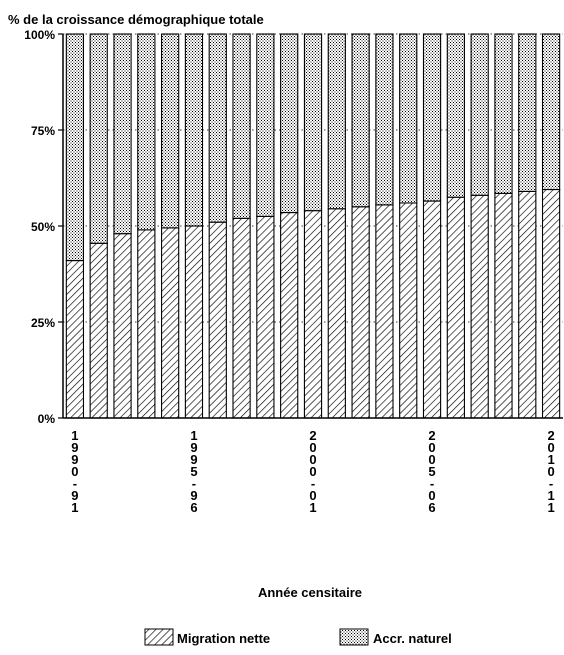 This screenshot has height=655, width=564. Describe the element at coordinates (310, 592) in the screenshot. I see `x-axis-label: Année censitaire` at that location.